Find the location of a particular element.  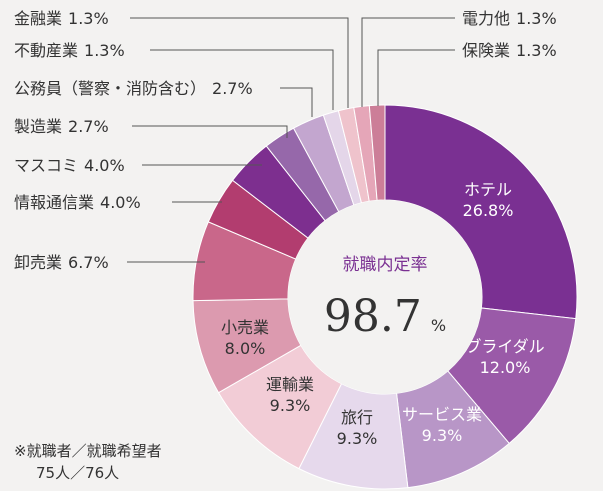

slice-name: 電力他 is located at coordinates (486, 18).